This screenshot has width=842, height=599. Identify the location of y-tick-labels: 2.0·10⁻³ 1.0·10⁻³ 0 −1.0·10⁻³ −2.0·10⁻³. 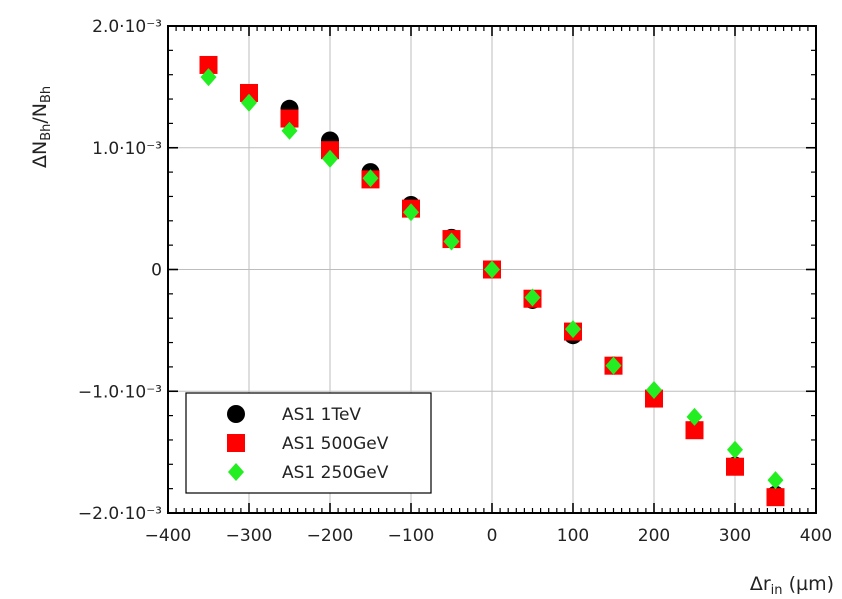
(120, 270).